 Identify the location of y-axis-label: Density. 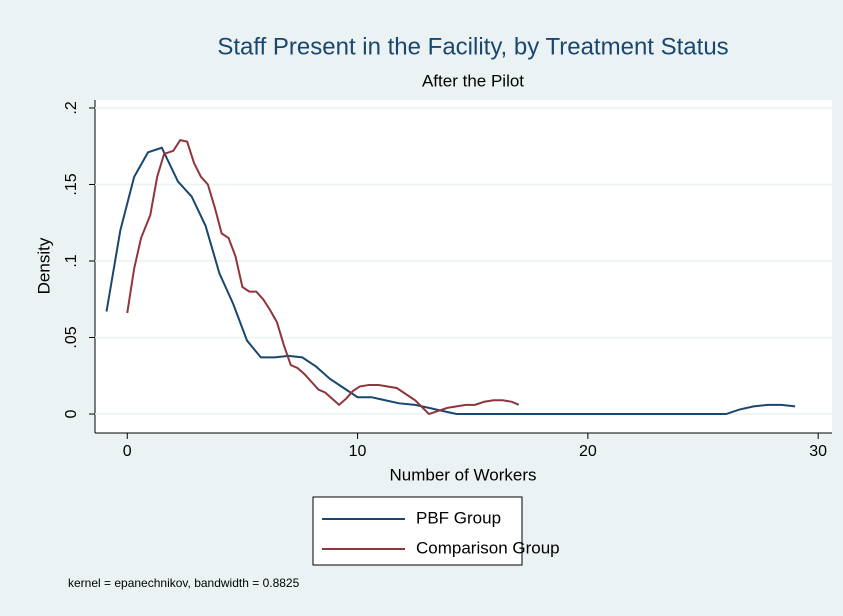
(43, 265).